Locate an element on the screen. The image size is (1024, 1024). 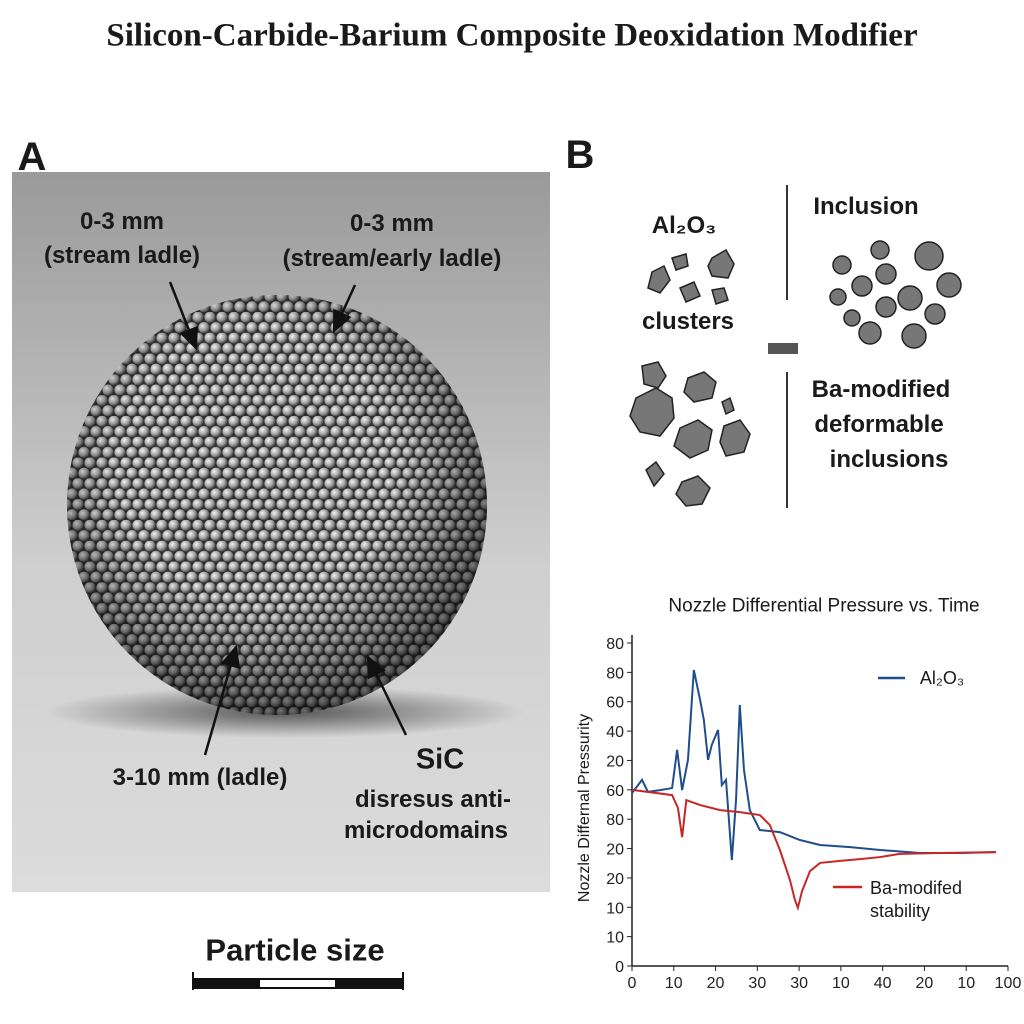
caption: Ba-modified is located at coordinates (881, 389).